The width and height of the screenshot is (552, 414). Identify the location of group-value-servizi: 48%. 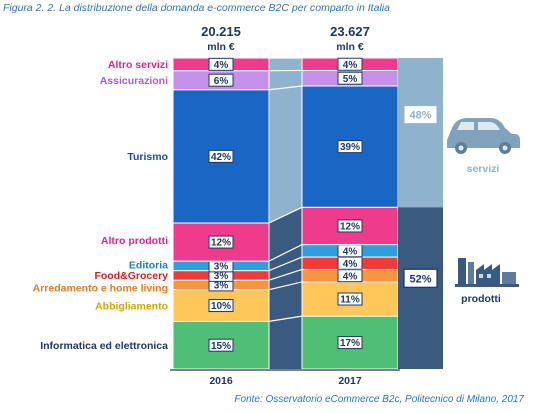
(420, 116).